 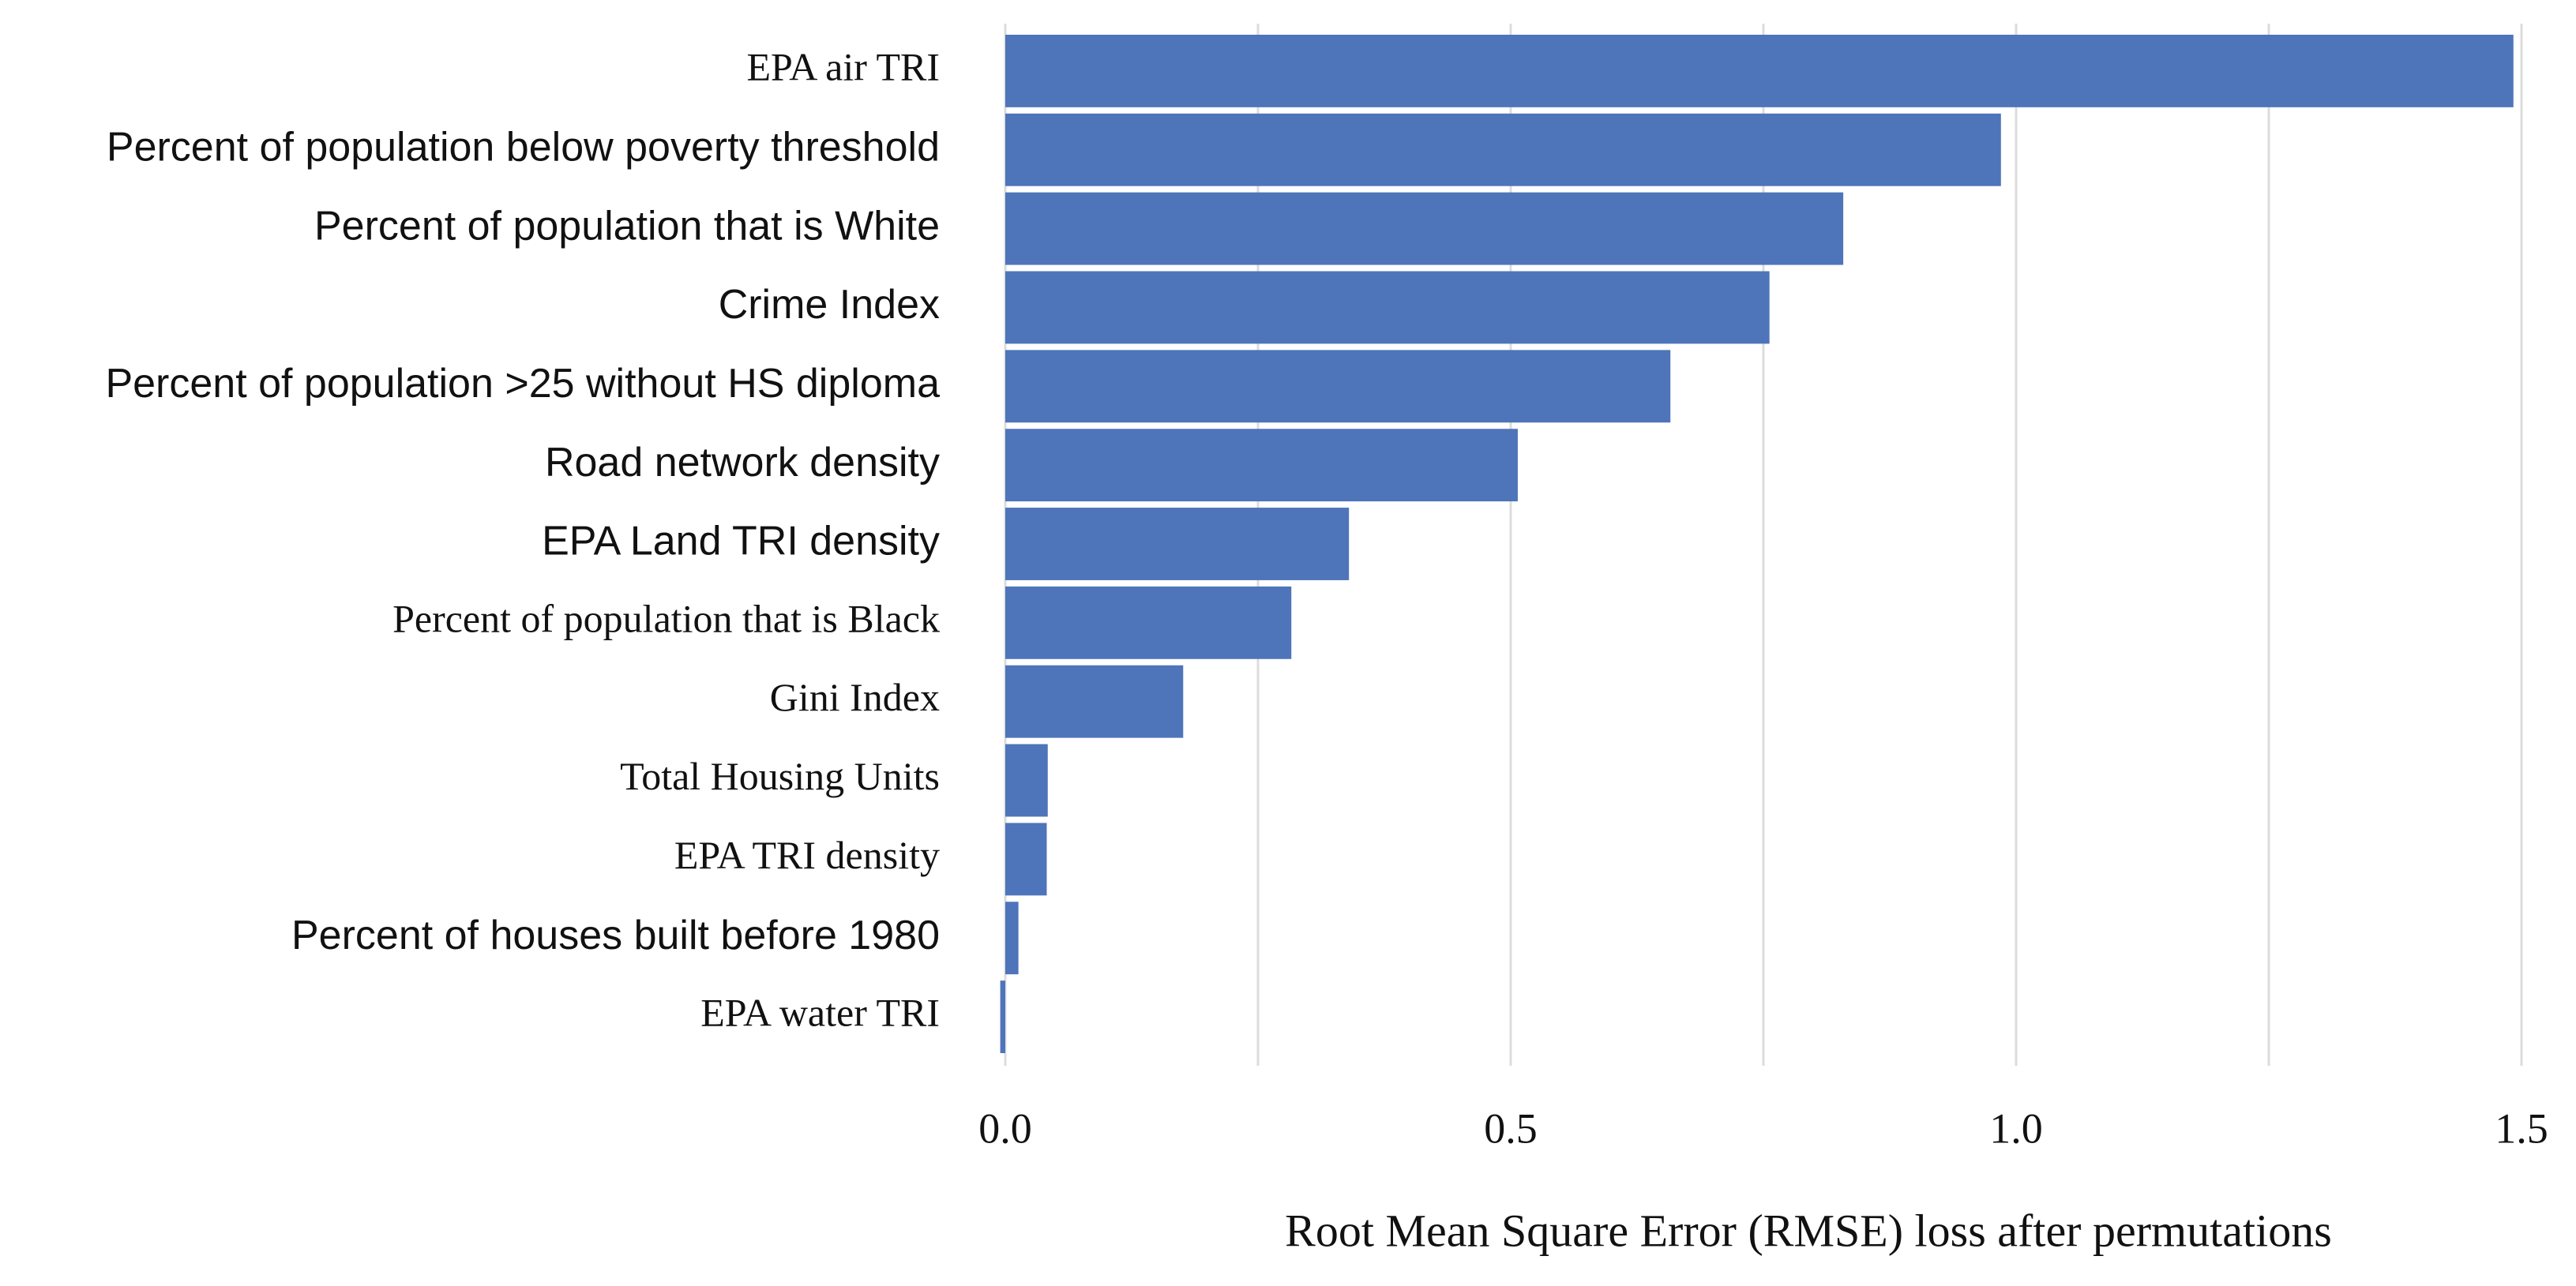 What do you see at coordinates (807, 855) in the screenshot?
I see `y-tick-label: EPA TRI density` at bounding box center [807, 855].